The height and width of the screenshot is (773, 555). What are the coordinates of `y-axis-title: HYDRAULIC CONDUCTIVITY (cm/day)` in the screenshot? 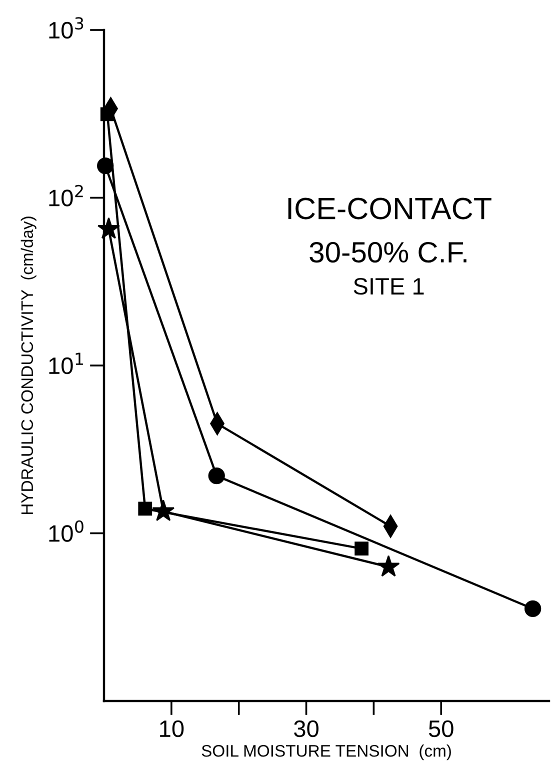 It's located at (28, 365).